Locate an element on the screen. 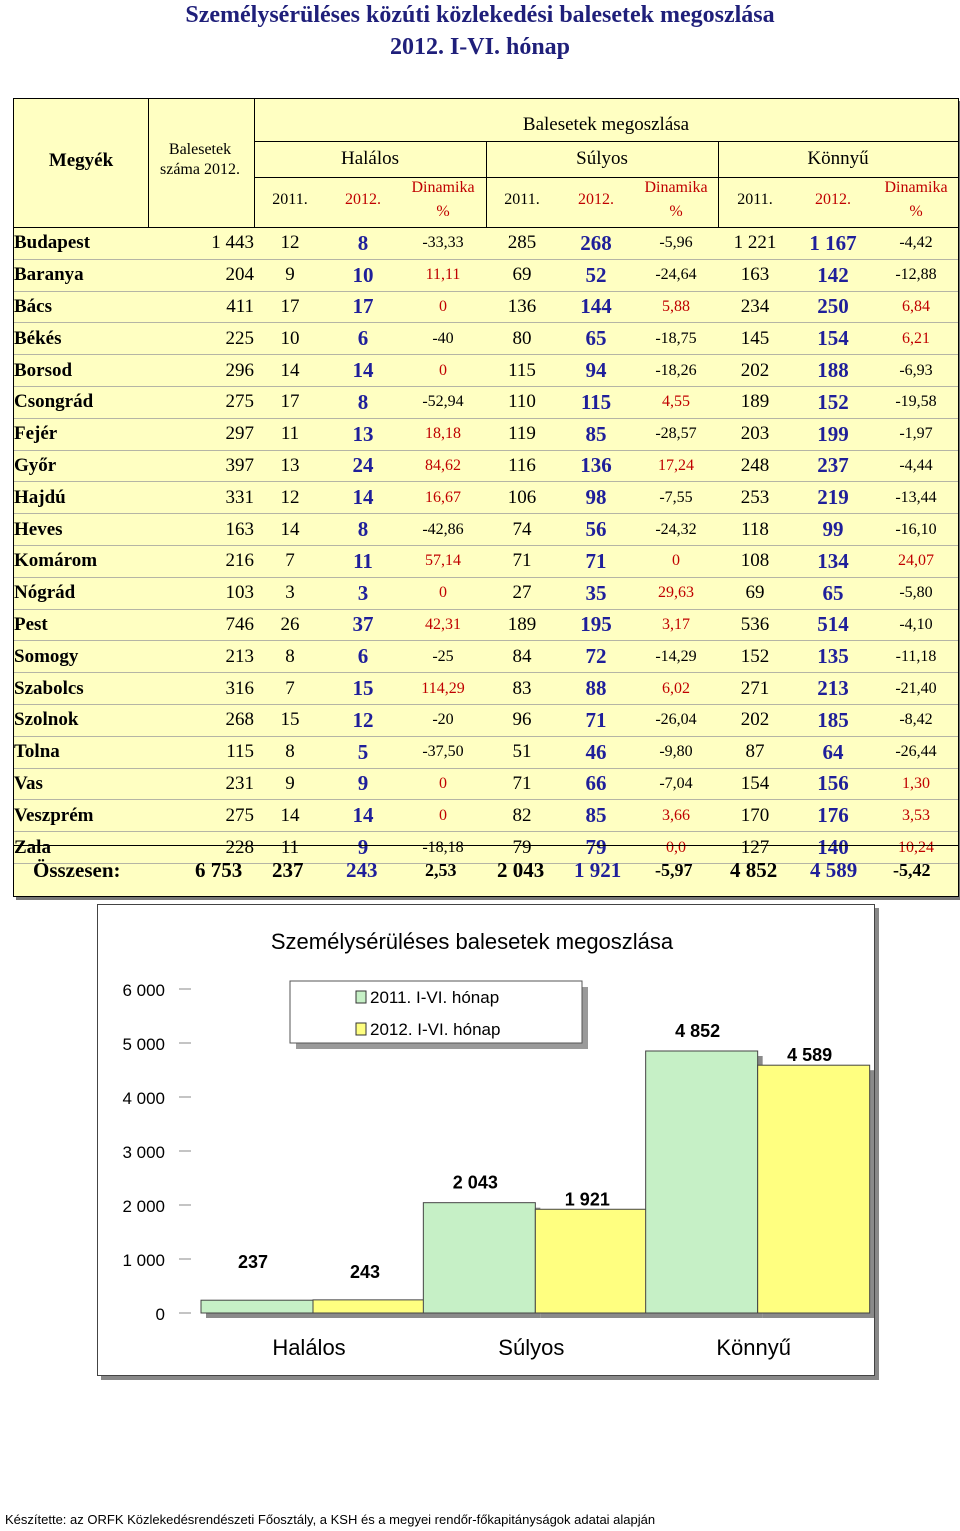 The width and height of the screenshot is (960, 1531). table-cell: 331 is located at coordinates (201, 498).